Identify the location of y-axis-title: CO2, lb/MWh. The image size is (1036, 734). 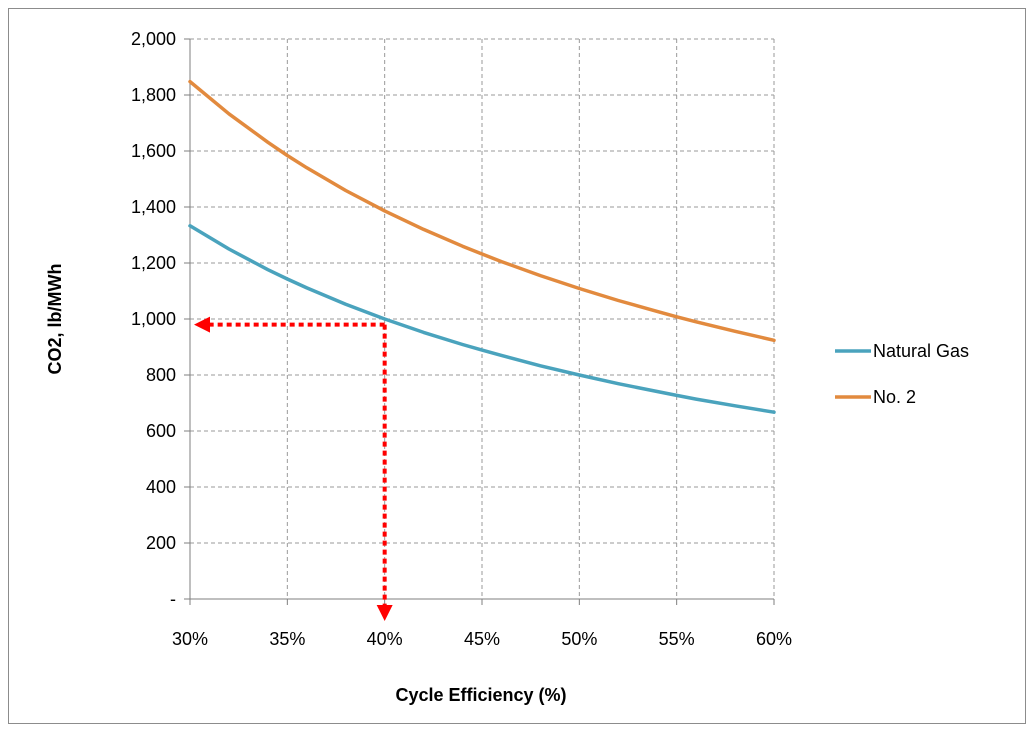
(55, 319).